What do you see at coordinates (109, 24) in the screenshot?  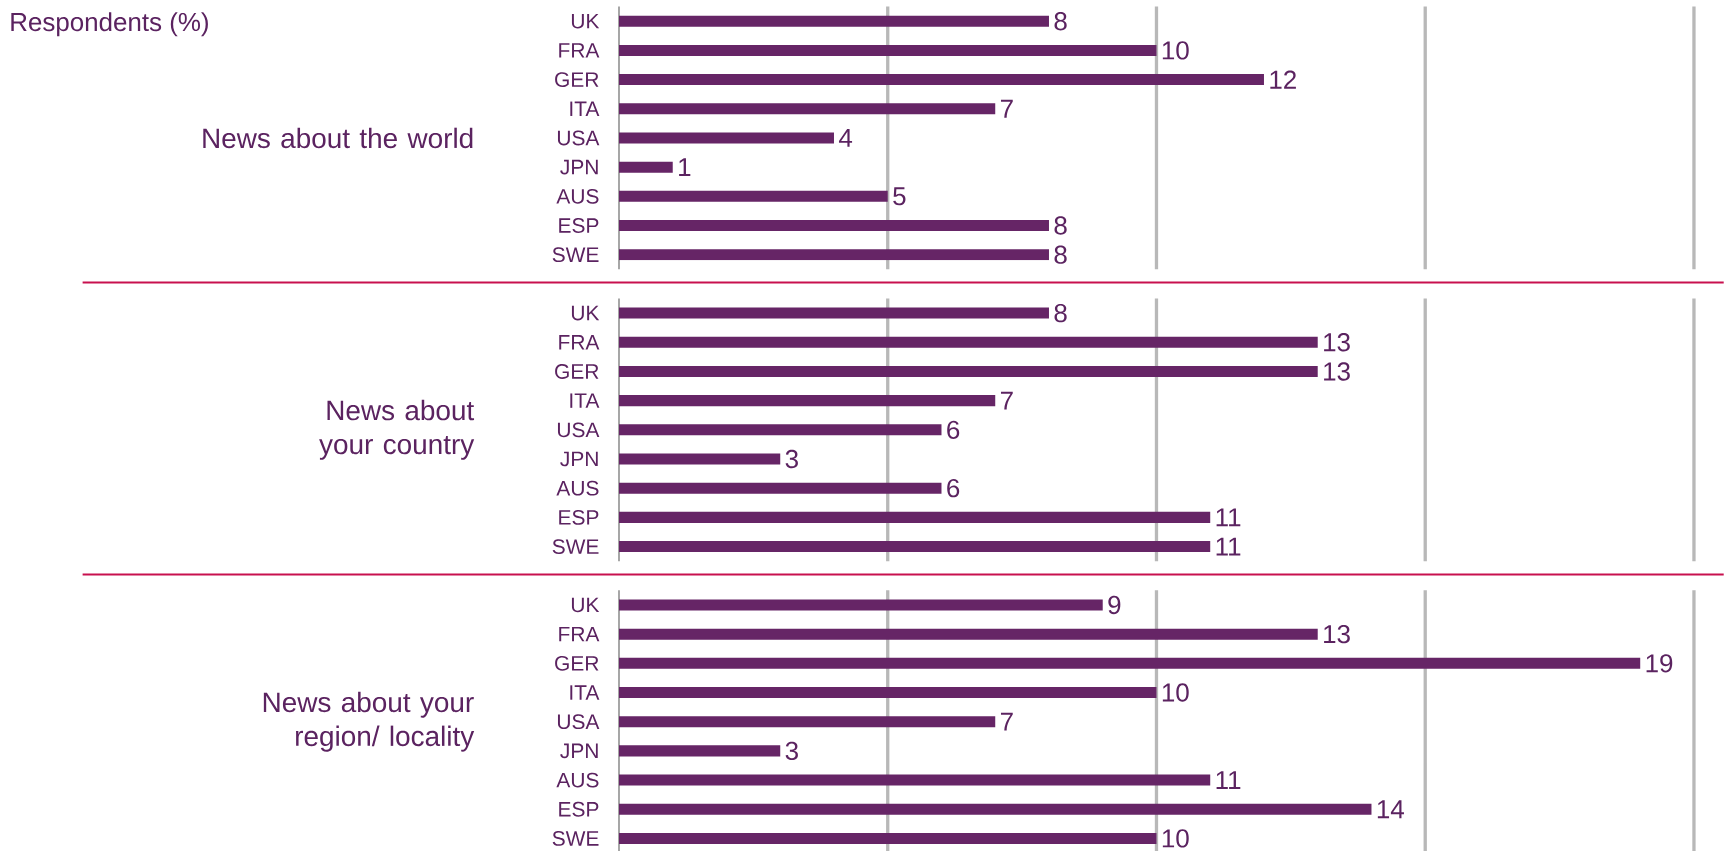 I see `text: Respondents (%)` at bounding box center [109, 24].